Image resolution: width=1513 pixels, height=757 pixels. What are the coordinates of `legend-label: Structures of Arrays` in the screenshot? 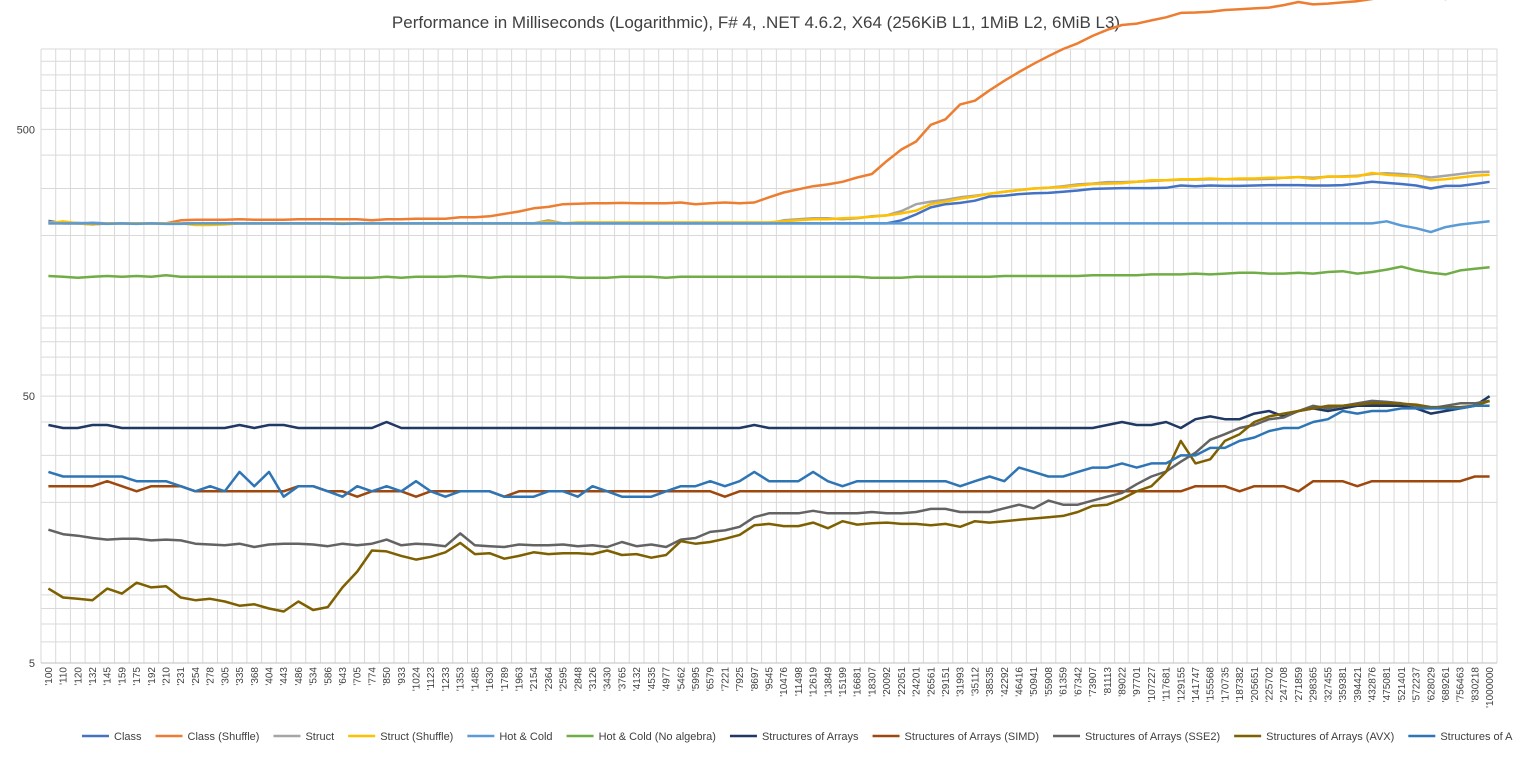 It's located at (810, 737).